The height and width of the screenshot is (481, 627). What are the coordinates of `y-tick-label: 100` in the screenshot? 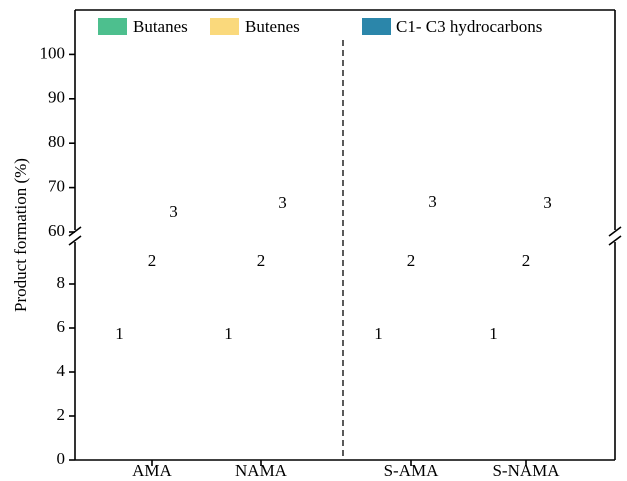 It's located at (53, 52).